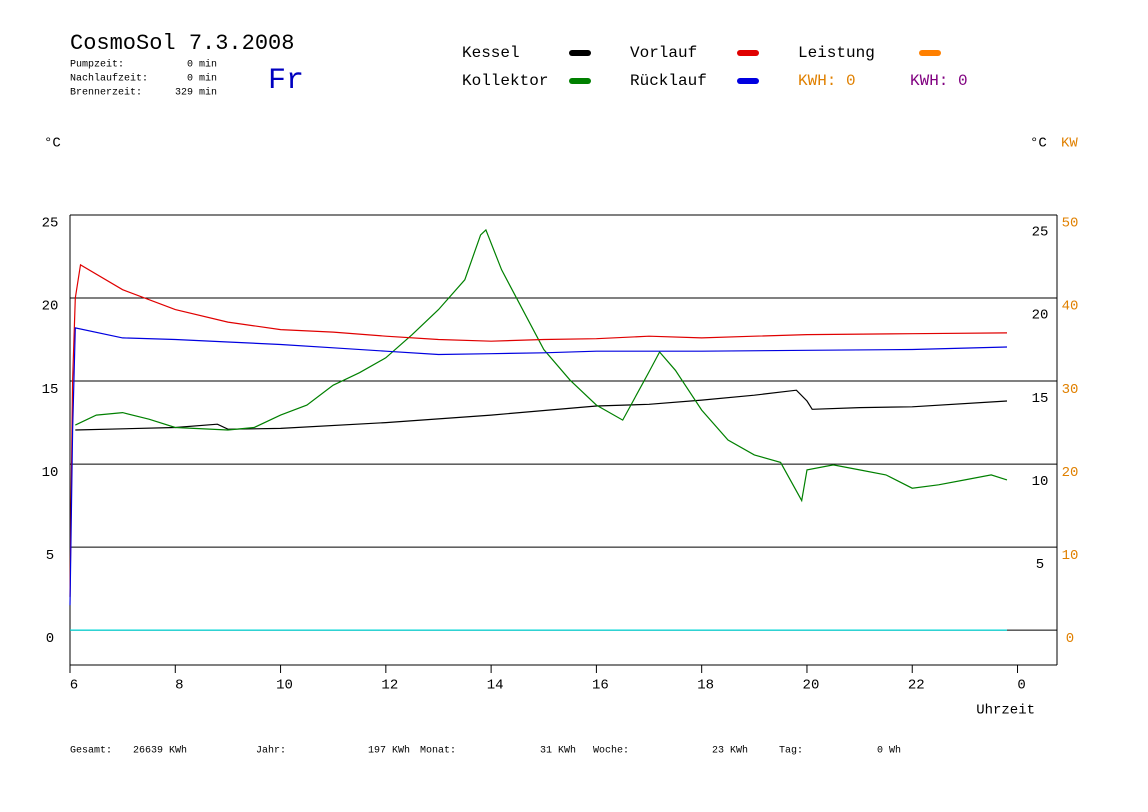  What do you see at coordinates (663, 53) in the screenshot?
I see `legend-label: Vorlauf` at bounding box center [663, 53].